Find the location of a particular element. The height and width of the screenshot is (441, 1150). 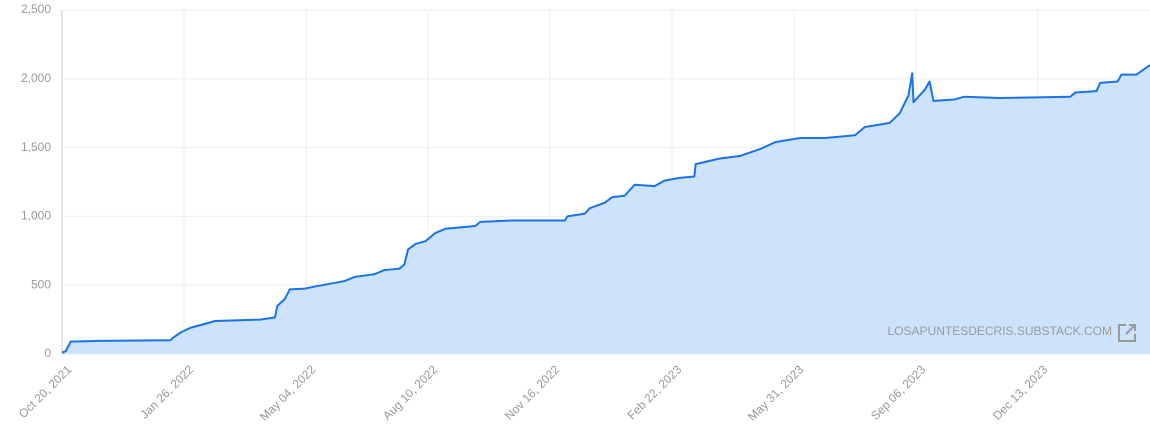

x-tick-label: Feb 22, 2023 is located at coordinates (654, 392).